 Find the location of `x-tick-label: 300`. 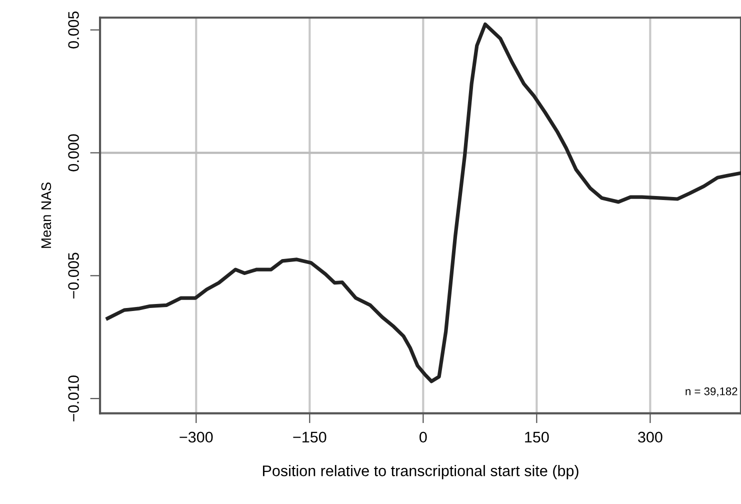

x-tick-label: 300 is located at coordinates (650, 437).